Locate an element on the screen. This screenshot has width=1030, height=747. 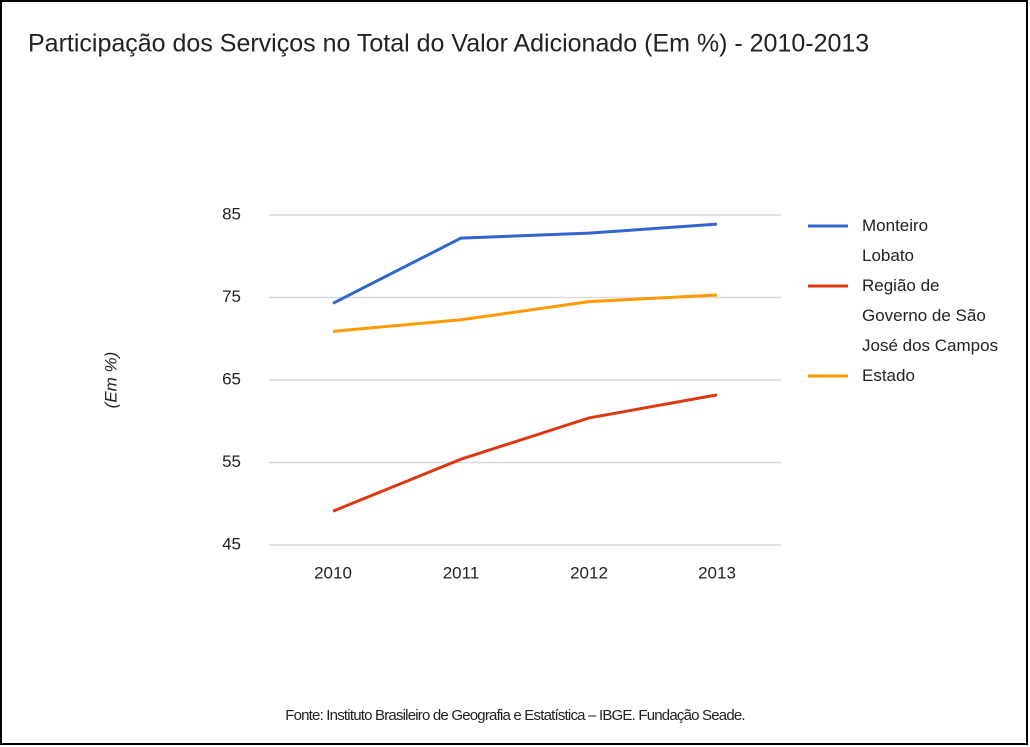
y-tick-label: 75 is located at coordinates (231, 296).